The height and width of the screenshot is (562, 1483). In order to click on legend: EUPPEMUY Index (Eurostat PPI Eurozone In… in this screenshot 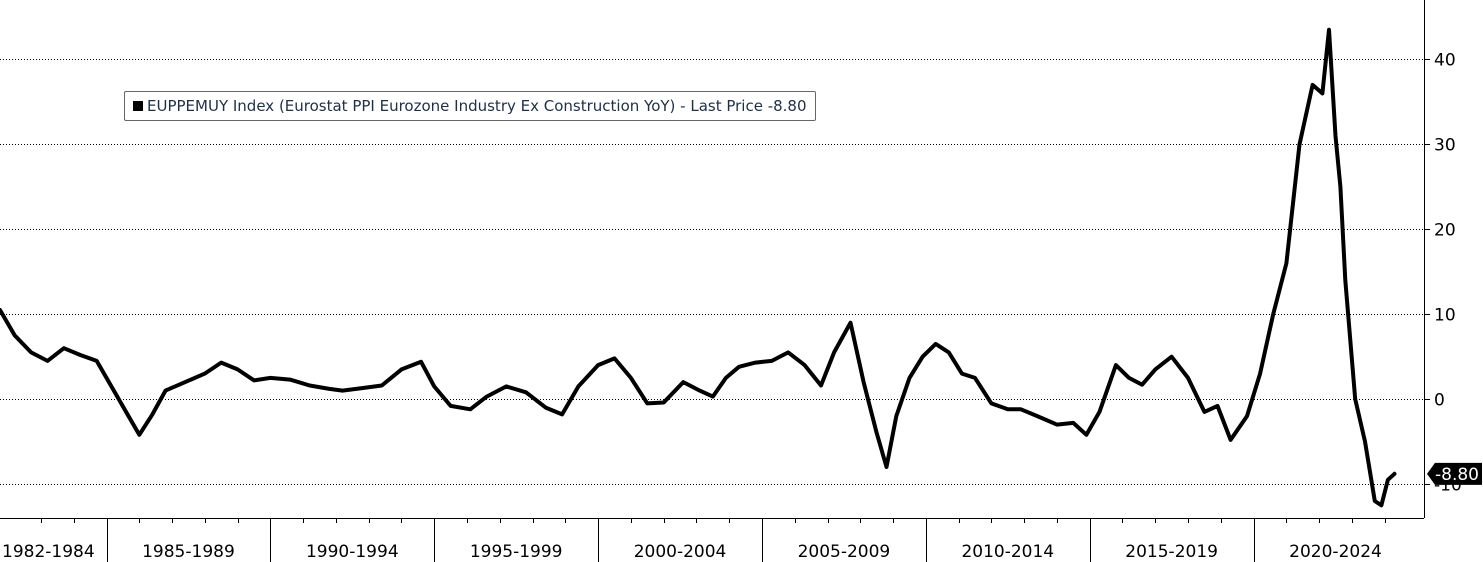, I will do `click(470, 106)`.